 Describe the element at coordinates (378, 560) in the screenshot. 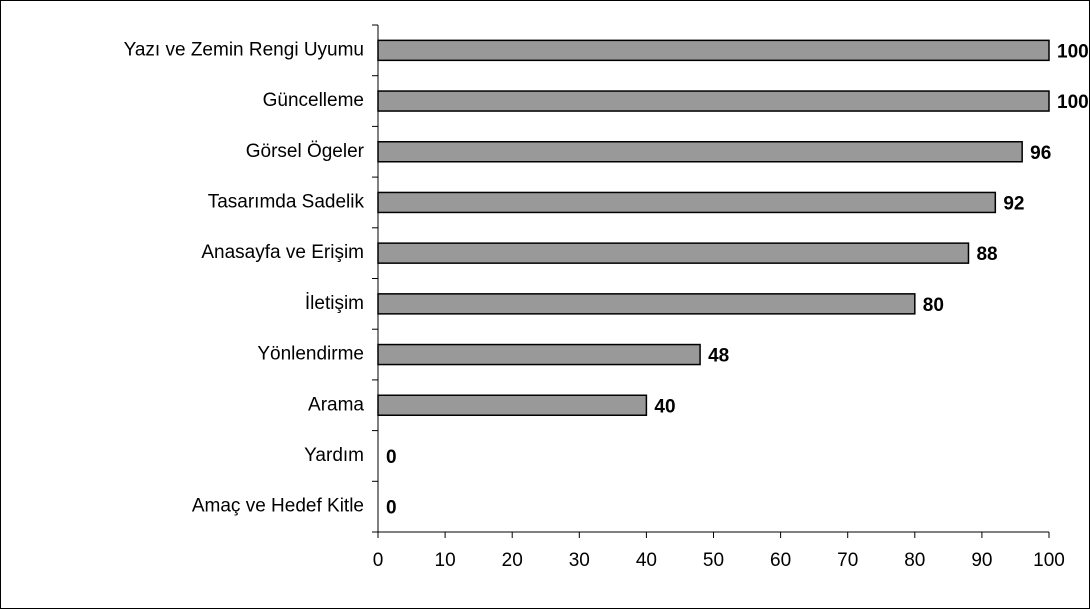

I see `x-tick-label: 0` at that location.